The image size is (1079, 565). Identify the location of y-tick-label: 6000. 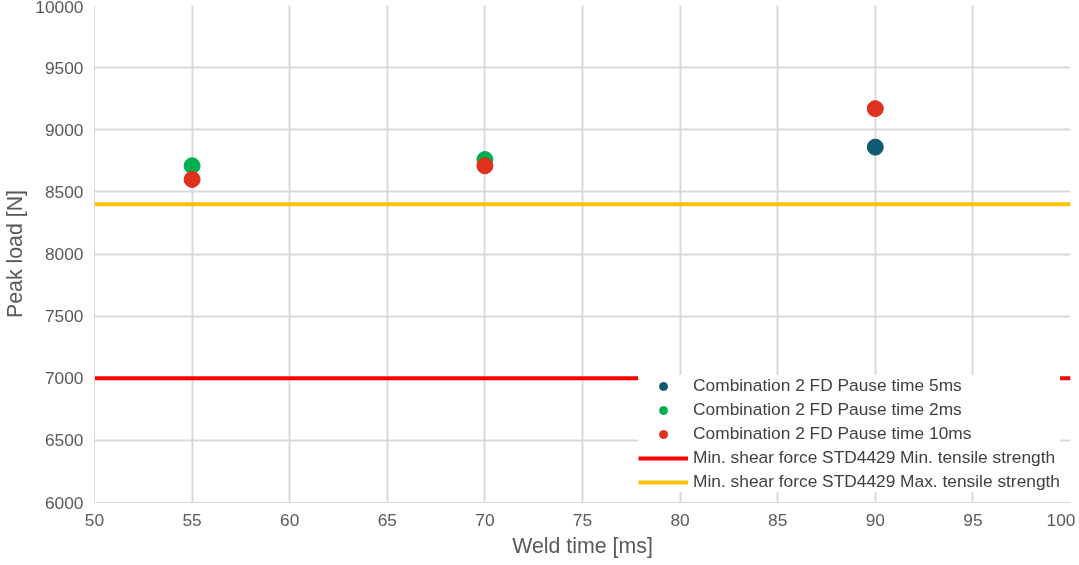
(64, 502).